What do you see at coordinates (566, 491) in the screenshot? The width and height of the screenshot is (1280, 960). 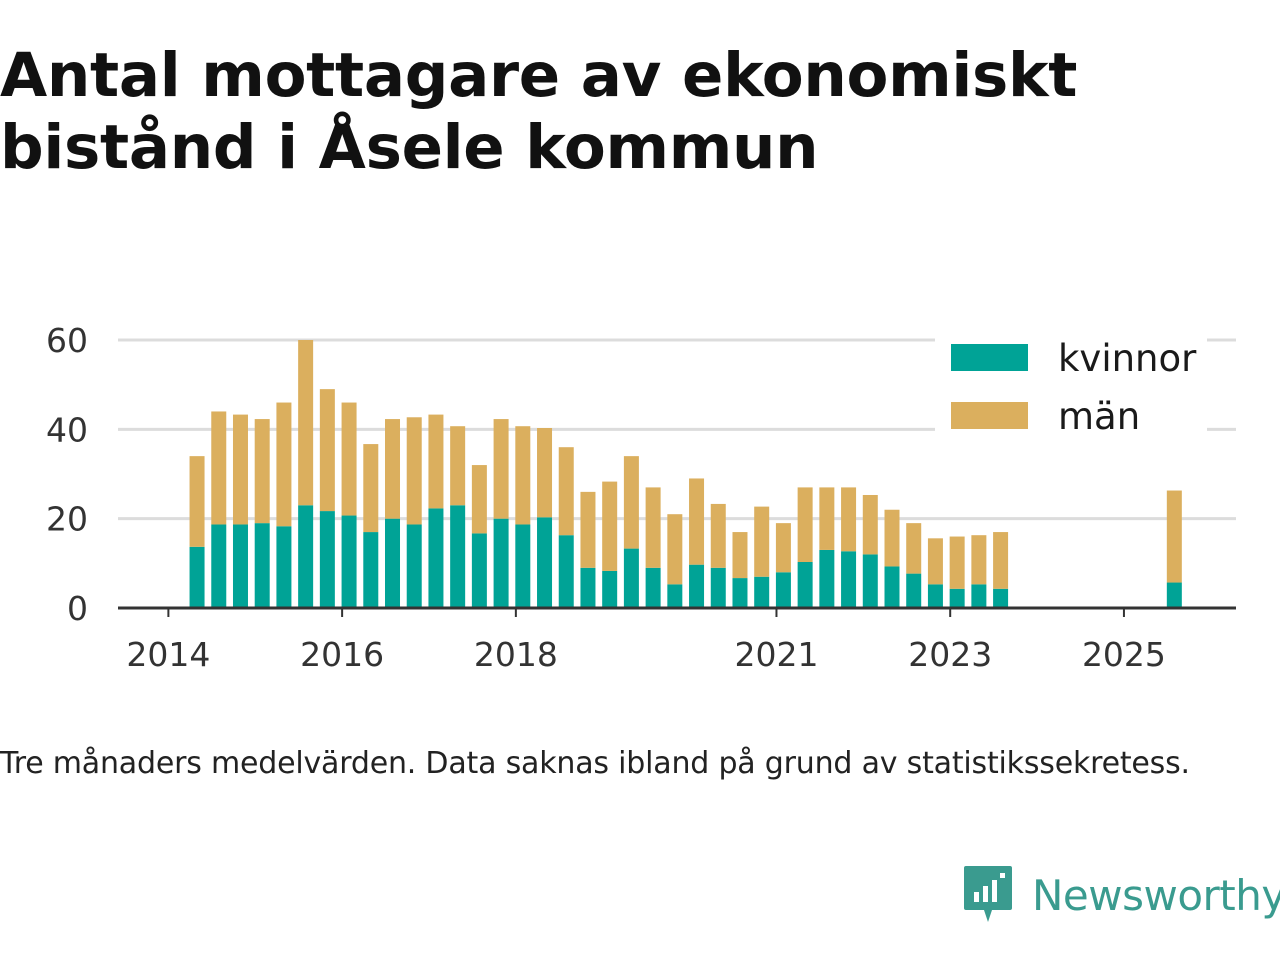 I see `bar-män-17` at bounding box center [566, 491].